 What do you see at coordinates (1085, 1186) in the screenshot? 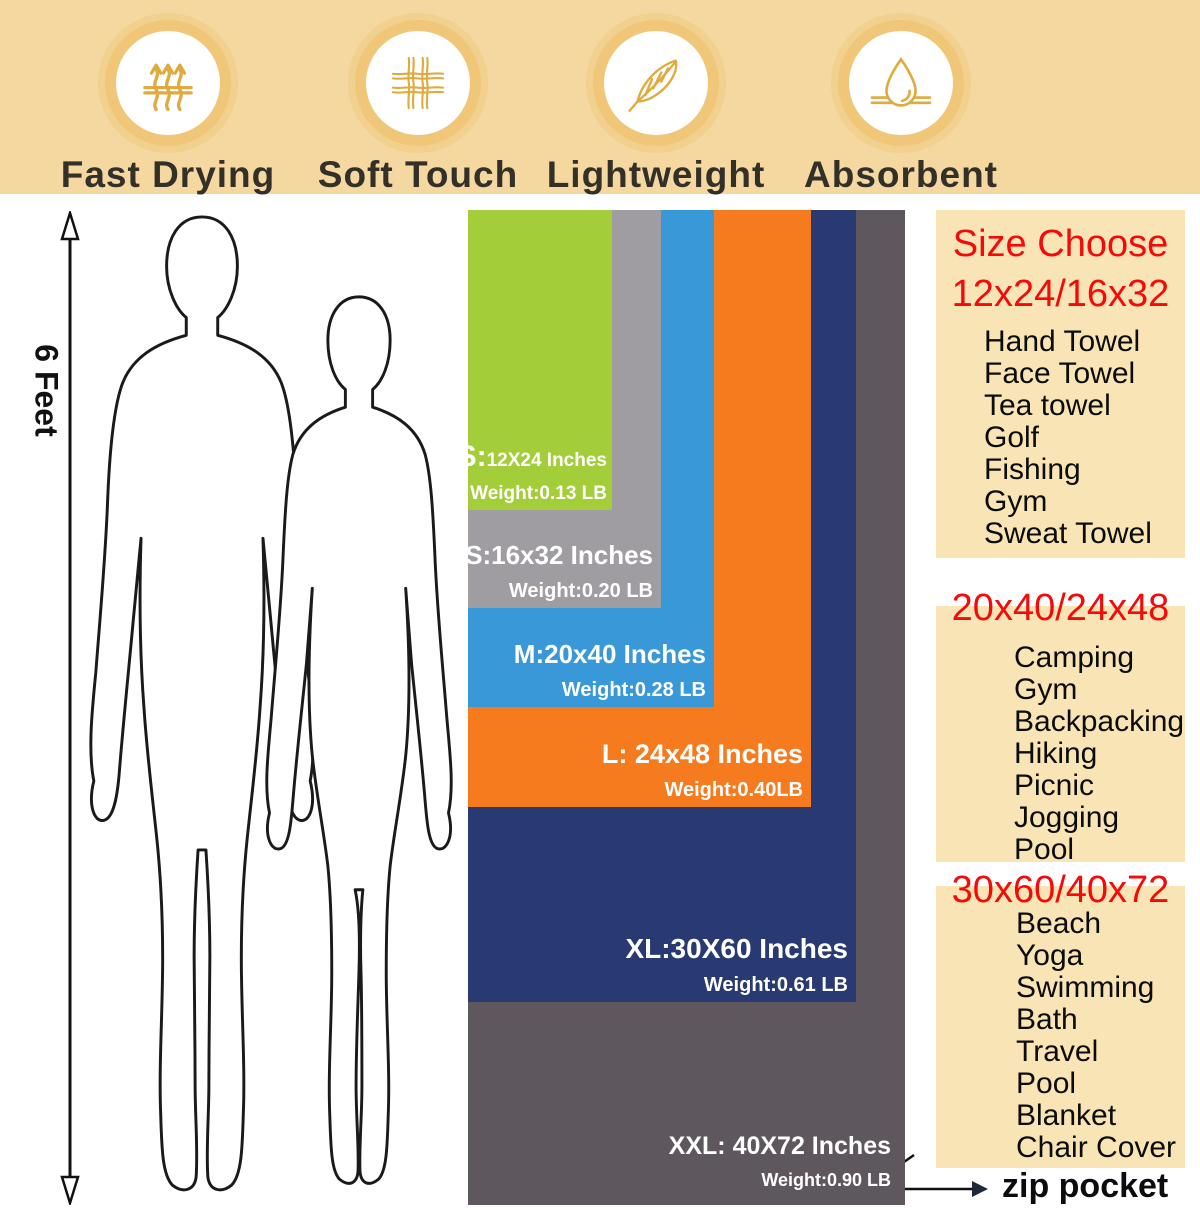
I see `zip-pocket-label: zip pocket` at bounding box center [1085, 1186].